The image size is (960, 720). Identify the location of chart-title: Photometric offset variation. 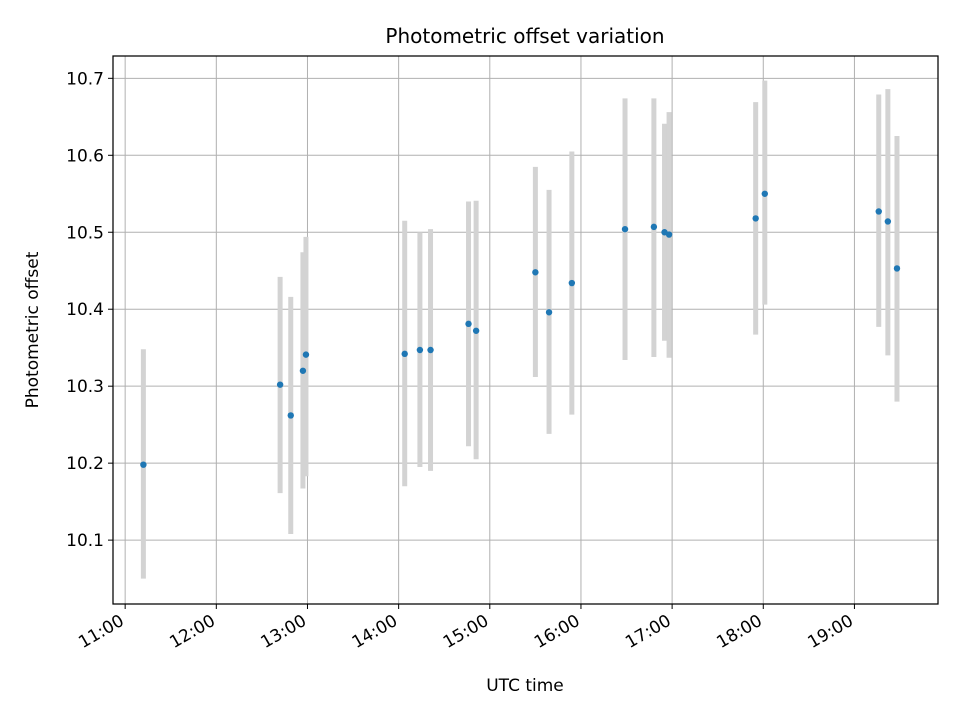
(524, 36).